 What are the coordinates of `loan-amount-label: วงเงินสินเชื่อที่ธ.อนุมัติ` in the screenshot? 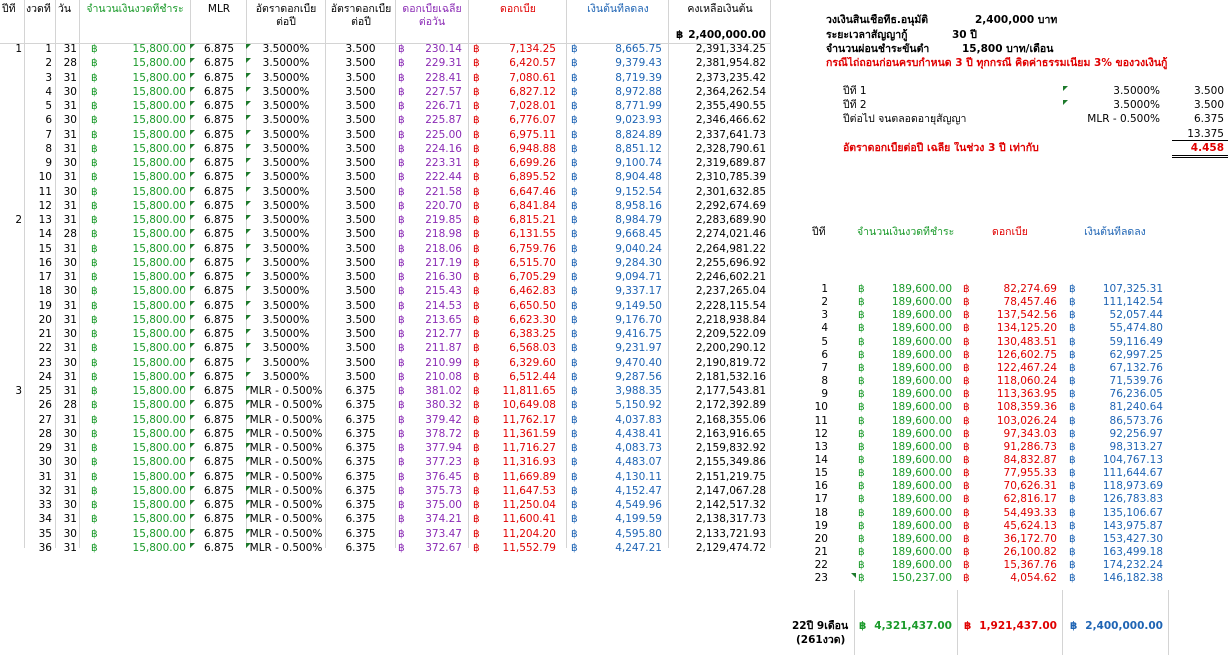 It's located at (877, 20).